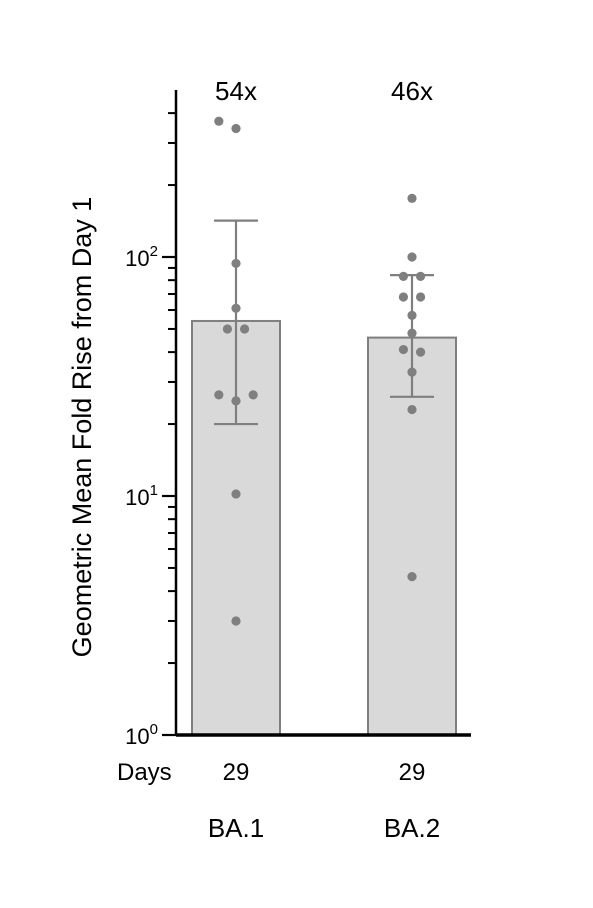  What do you see at coordinates (412, 91) in the screenshot?
I see `gmfr-annotation-ba-2: 46x` at bounding box center [412, 91].